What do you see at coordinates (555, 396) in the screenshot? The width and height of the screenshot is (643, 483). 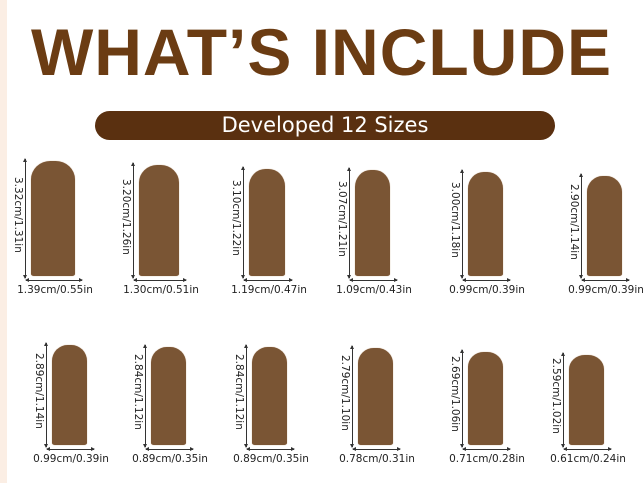 I see `length-label: 2.59cm/1.02in` at bounding box center [555, 396].